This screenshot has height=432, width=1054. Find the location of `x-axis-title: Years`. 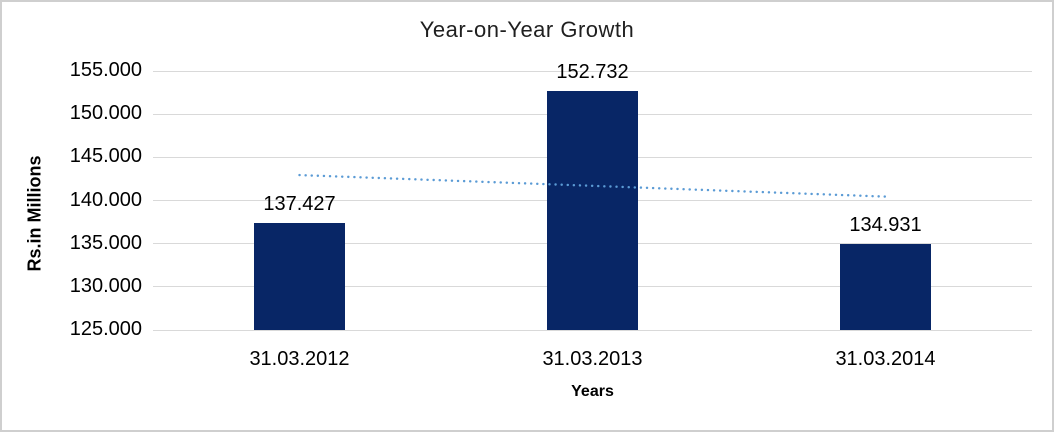

x-axis-title: Years is located at coordinates (592, 391).